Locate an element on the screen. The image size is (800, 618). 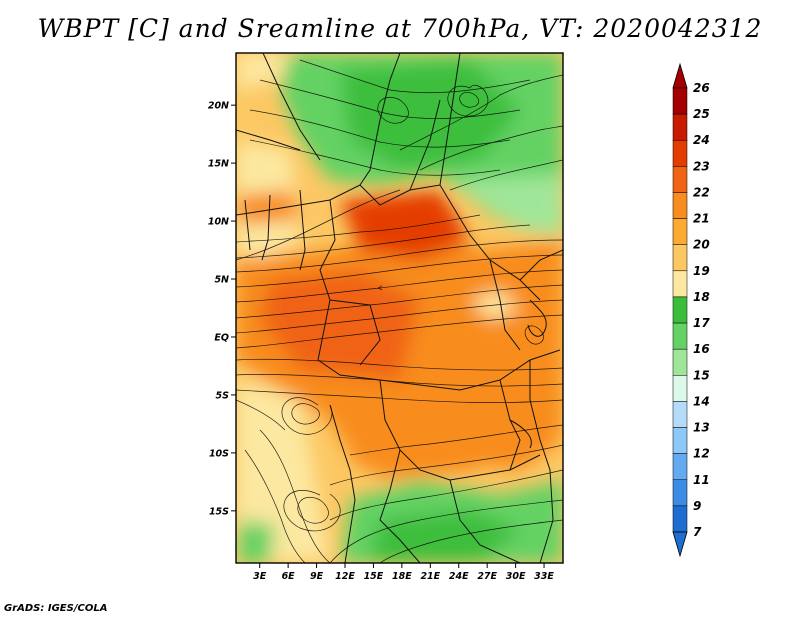
colorbar-label: 14 is located at coordinates (701, 401).